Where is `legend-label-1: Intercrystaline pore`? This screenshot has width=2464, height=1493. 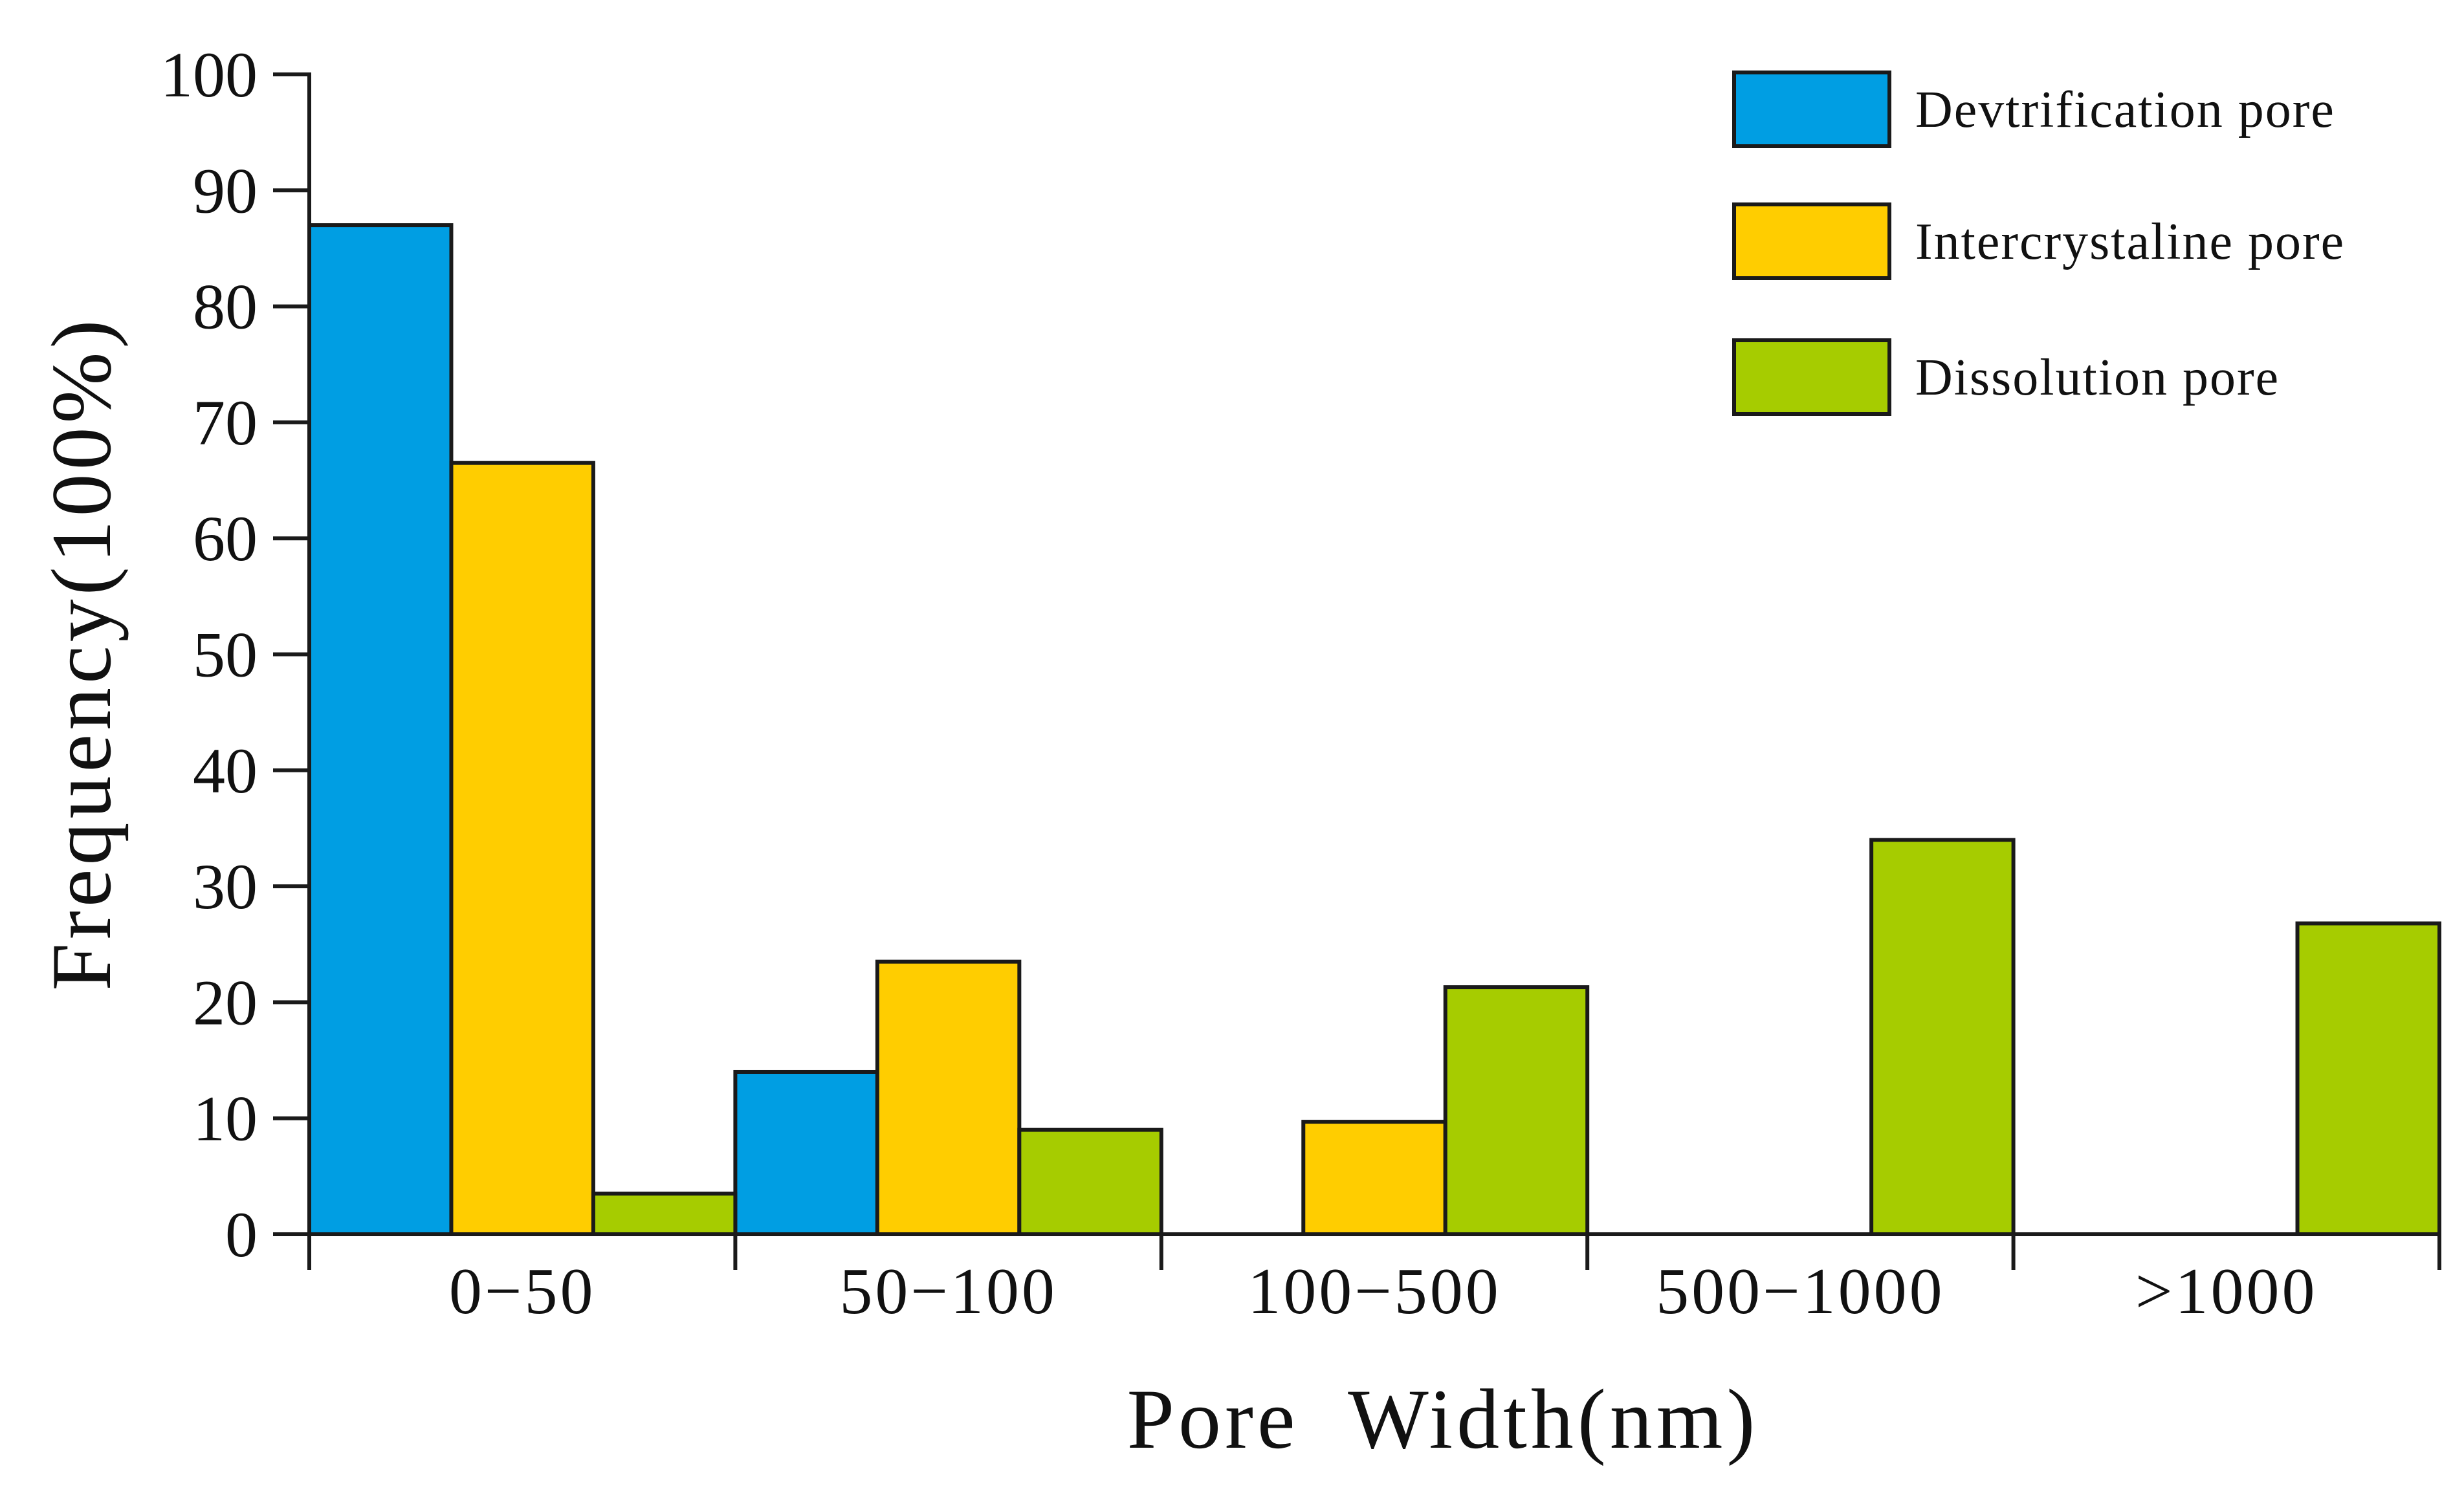 legend-label-1: Intercrystaline pore is located at coordinates (2130, 241).